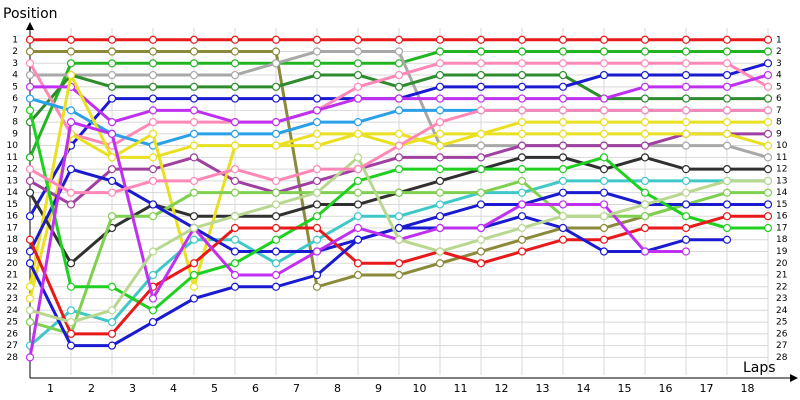 The height and width of the screenshot is (400, 800). Describe the element at coordinates (132, 388) in the screenshot. I see `x-tick-label: 3` at that location.